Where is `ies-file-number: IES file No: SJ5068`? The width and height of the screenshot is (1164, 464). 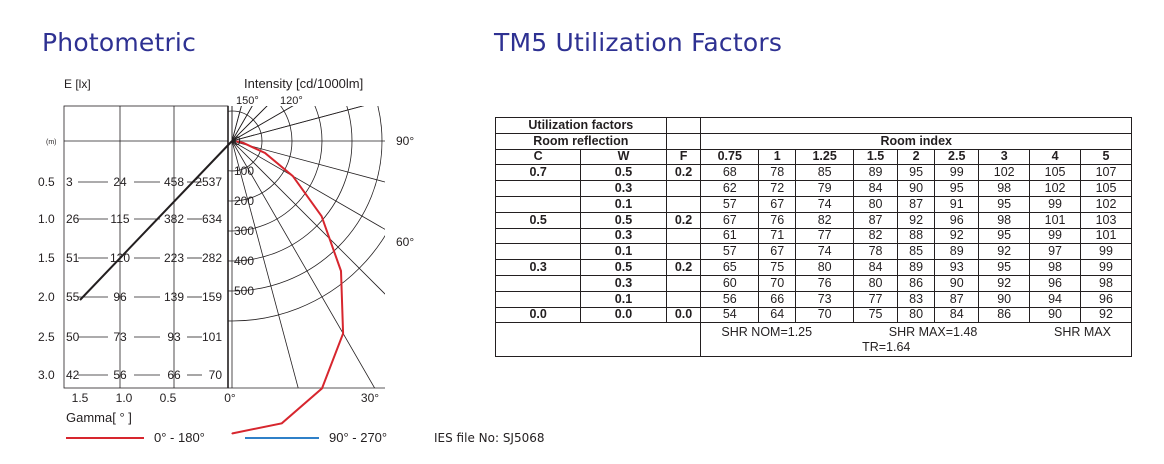
ies-file-number: IES file No: SJ5068 is located at coordinates (489, 438).